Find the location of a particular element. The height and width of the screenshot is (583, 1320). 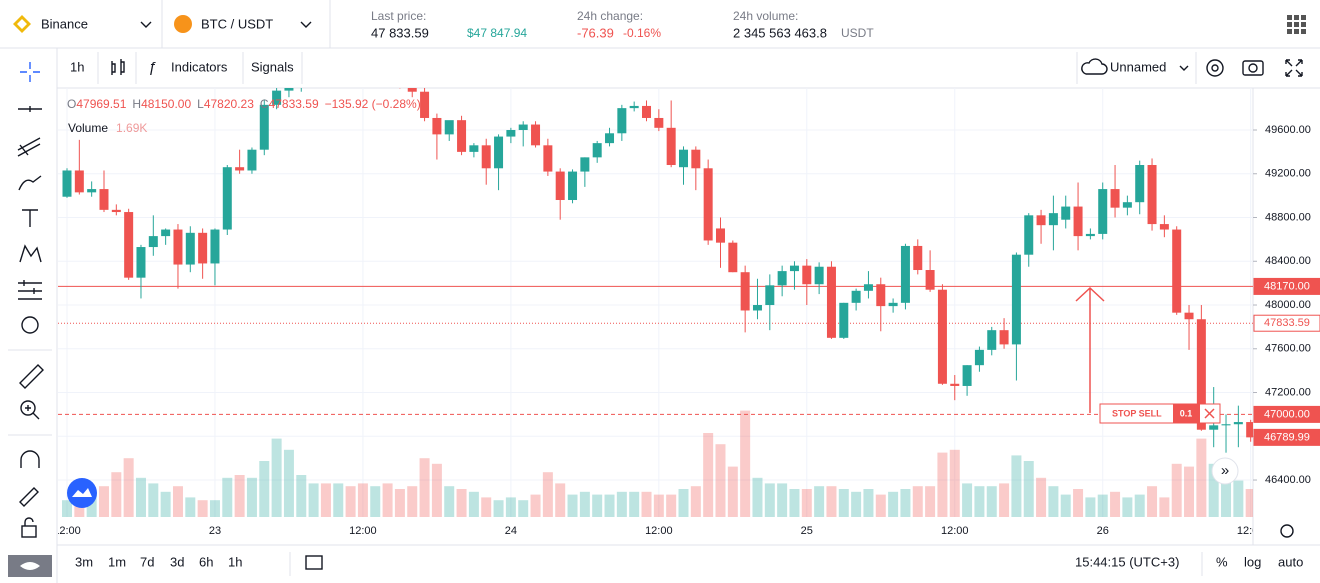

signals-button: Signals is located at coordinates (272, 66).